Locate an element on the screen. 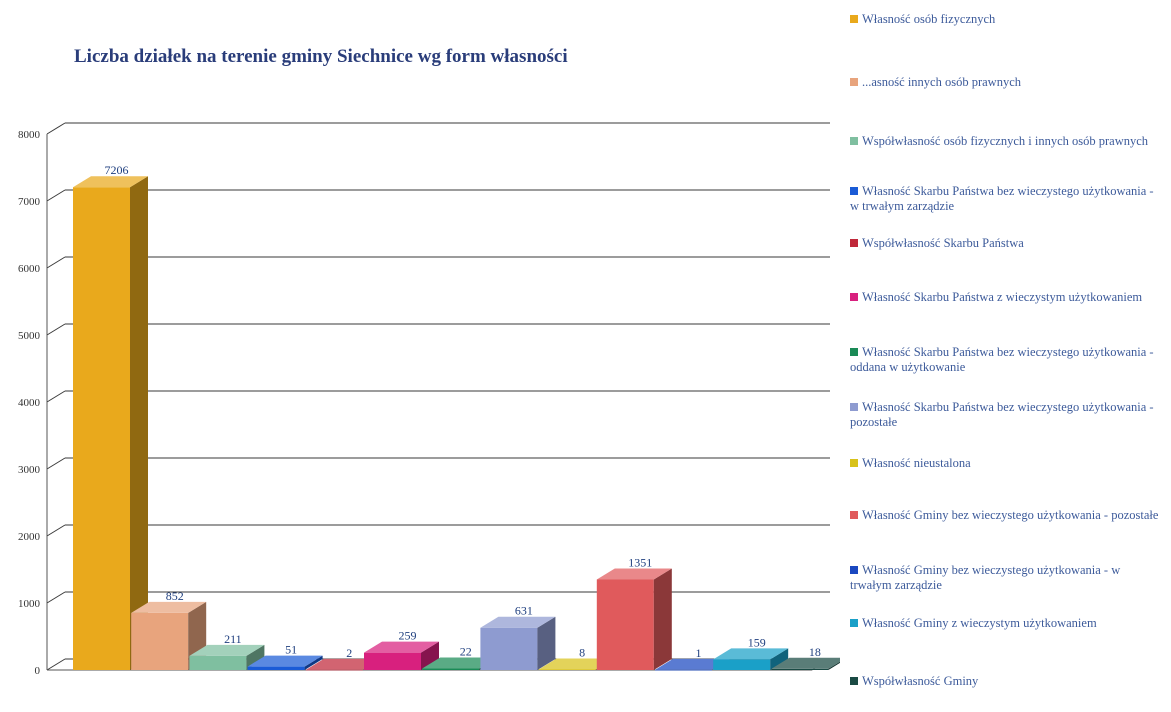 This screenshot has height=712, width=1171. data-label: 18 is located at coordinates (815, 652).